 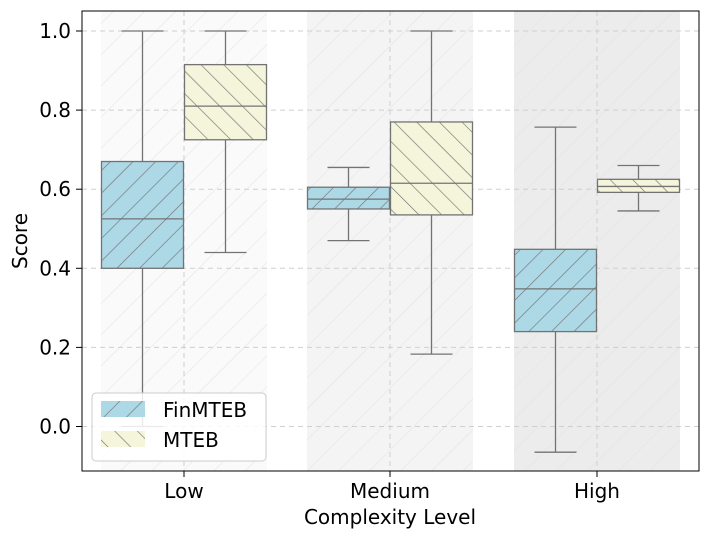 What do you see at coordinates (55, 31) in the screenshot?
I see `y-tick-label: 1.0` at bounding box center [55, 31].